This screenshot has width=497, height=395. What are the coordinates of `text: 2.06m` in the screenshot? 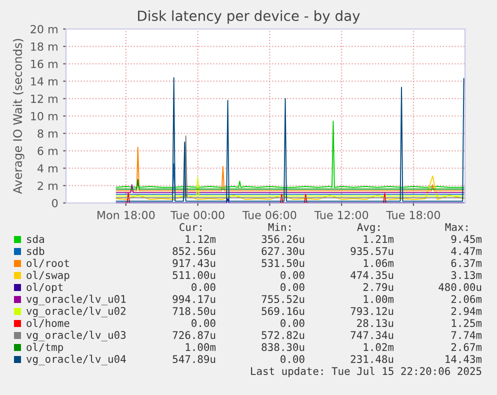 It's located at (466, 299).